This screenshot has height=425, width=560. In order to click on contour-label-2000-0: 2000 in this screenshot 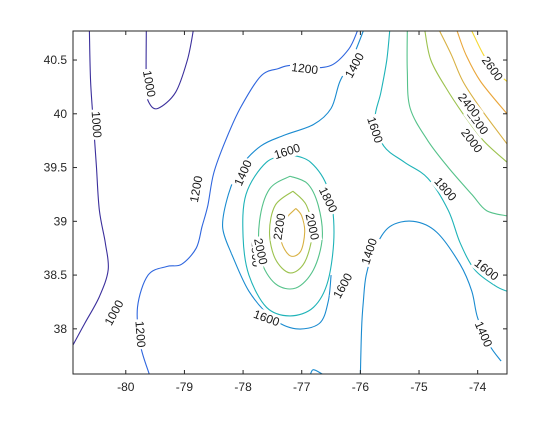, I will do `click(312, 226)`.